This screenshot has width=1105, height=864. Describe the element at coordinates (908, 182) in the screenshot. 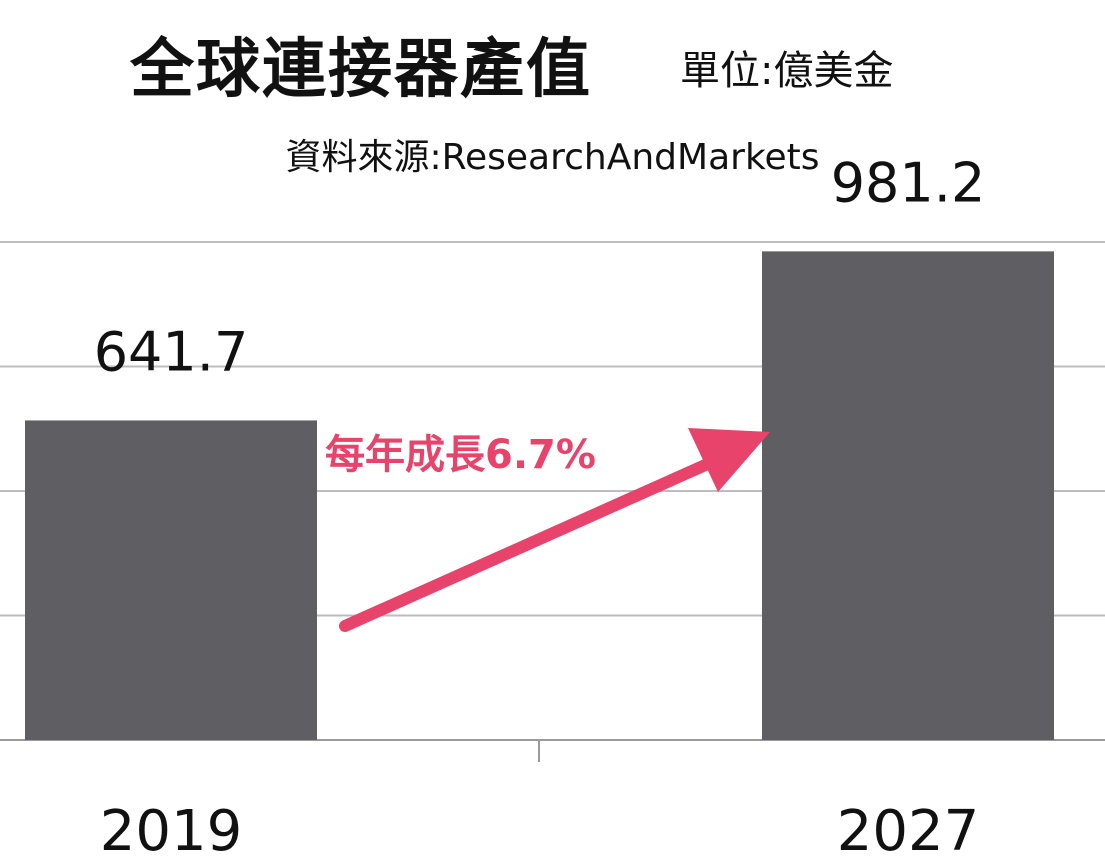

I see `data-label-2027: 981.2` at that location.